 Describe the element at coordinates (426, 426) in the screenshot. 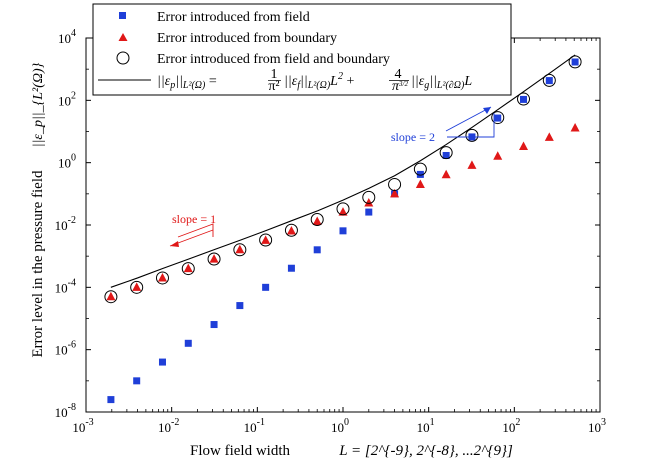

I see `x-tick-label: 10¹` at that location.